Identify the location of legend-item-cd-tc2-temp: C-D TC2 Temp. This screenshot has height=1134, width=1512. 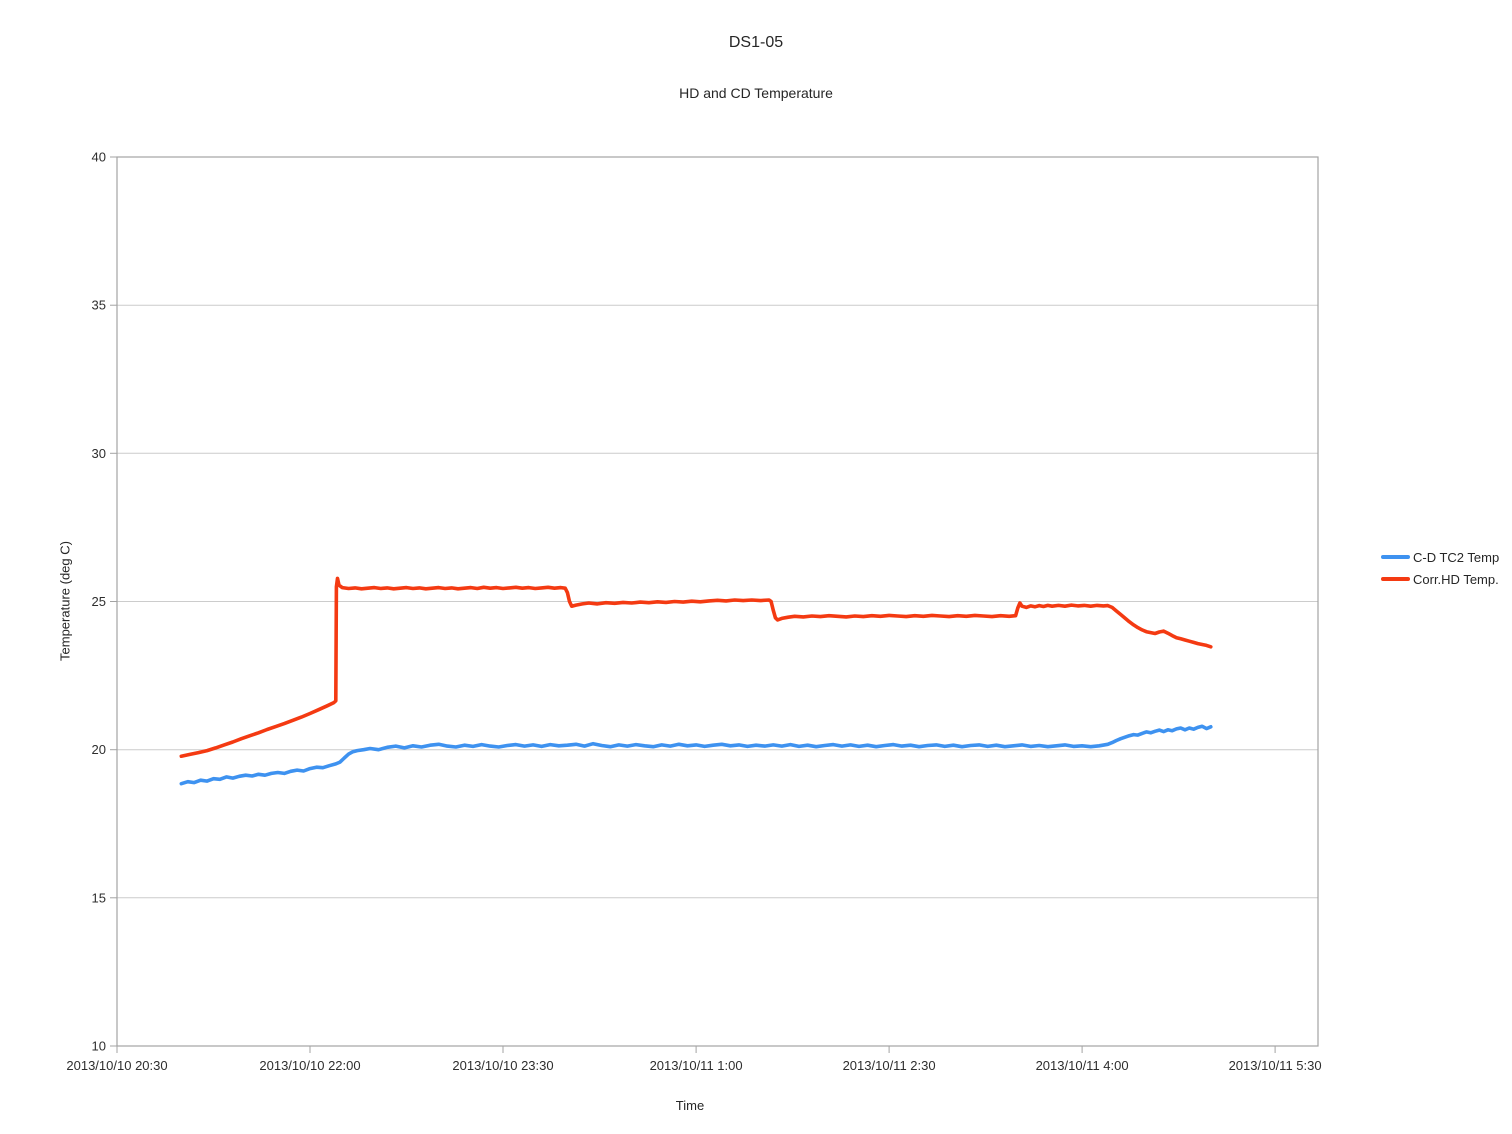
(1440, 557).